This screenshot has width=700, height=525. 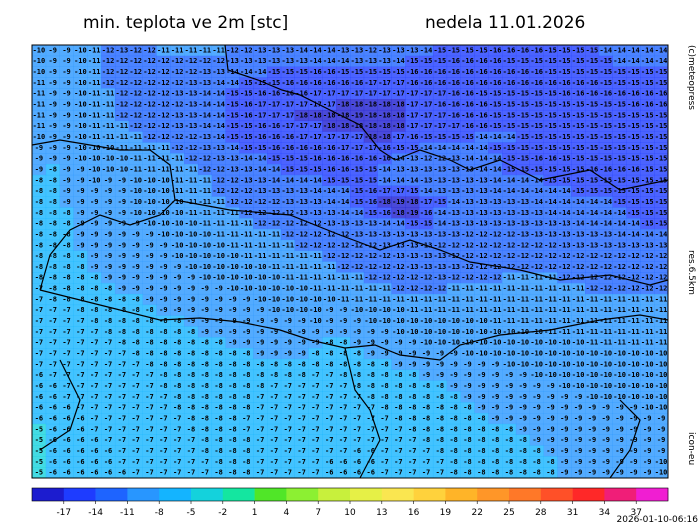 What do you see at coordinates (619, 440) in the screenshot?
I see `temperature-label: -9` at bounding box center [619, 440].